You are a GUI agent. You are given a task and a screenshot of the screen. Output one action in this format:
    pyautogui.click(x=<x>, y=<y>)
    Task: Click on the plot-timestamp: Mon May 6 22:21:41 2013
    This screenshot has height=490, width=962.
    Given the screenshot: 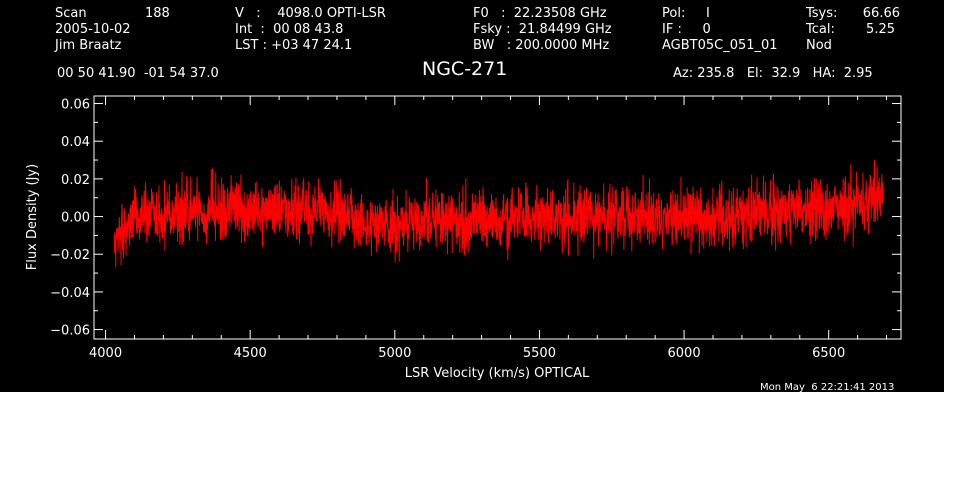 What is the action you would take?
    pyautogui.click(x=827, y=387)
    